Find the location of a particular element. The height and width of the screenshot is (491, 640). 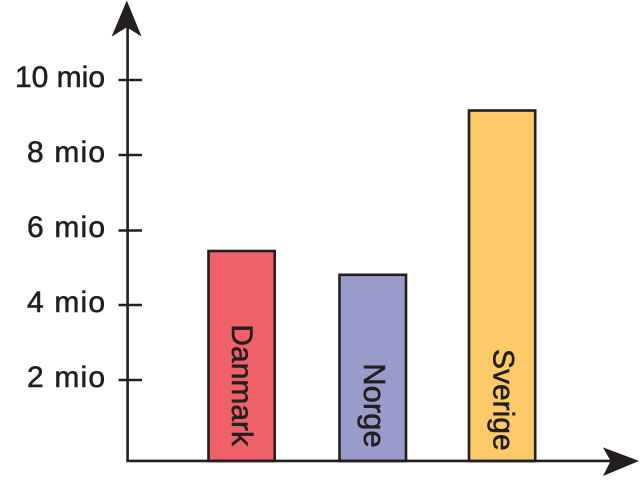

svg-text: 10 mio is located at coordinates (60, 77).